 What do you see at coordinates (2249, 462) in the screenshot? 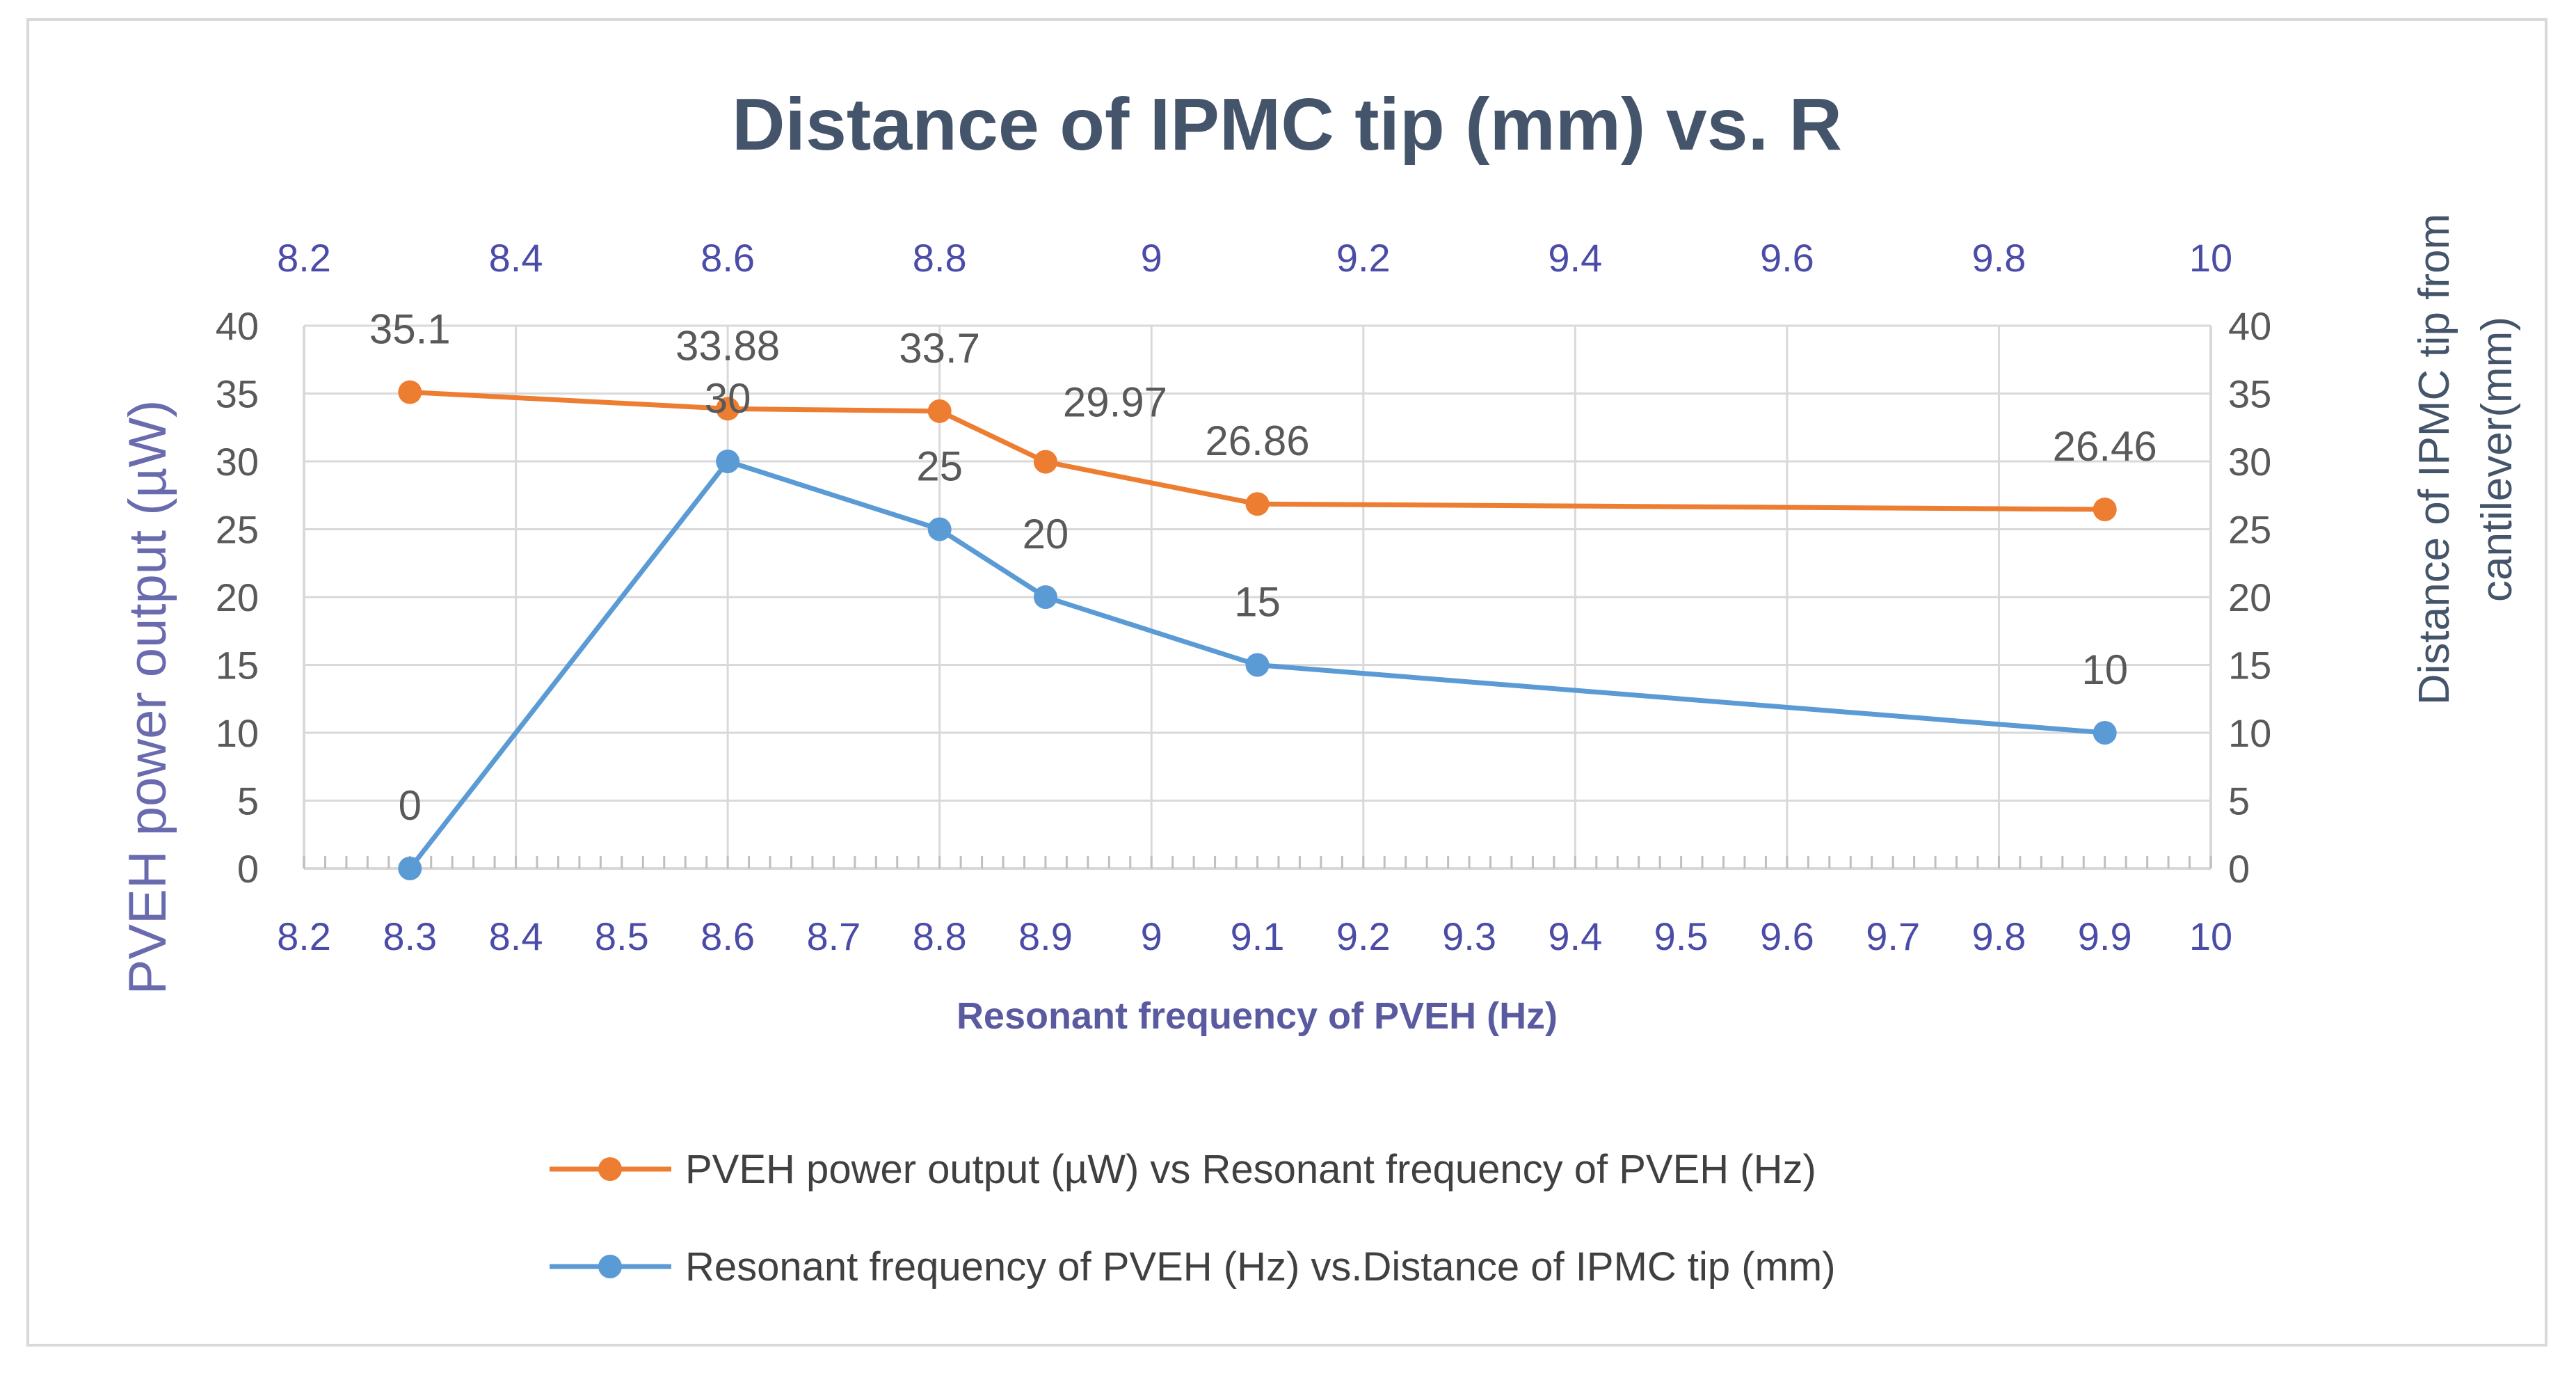
I see `y-tick-label-right: 30` at bounding box center [2249, 462].